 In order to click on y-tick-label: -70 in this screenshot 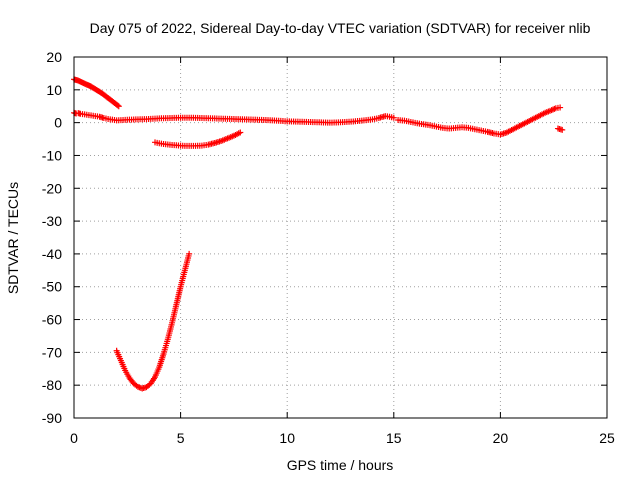, I will do `click(52, 352)`.